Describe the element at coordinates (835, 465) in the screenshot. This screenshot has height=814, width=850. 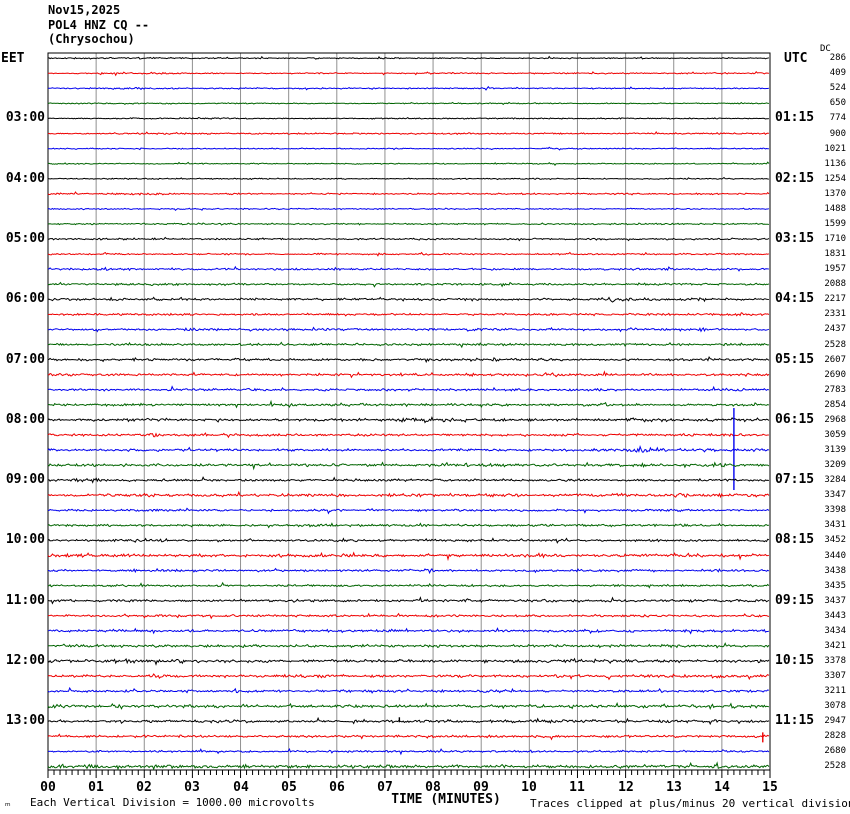
I see `dc-offset-value: 3209` at that location.